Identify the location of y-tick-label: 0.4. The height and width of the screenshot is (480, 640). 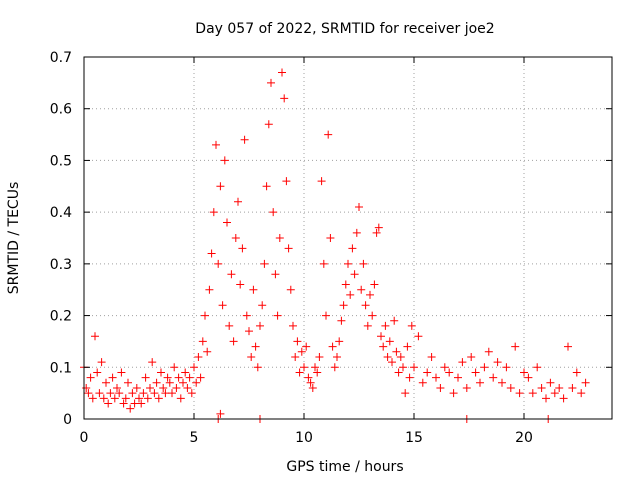
(61, 213).